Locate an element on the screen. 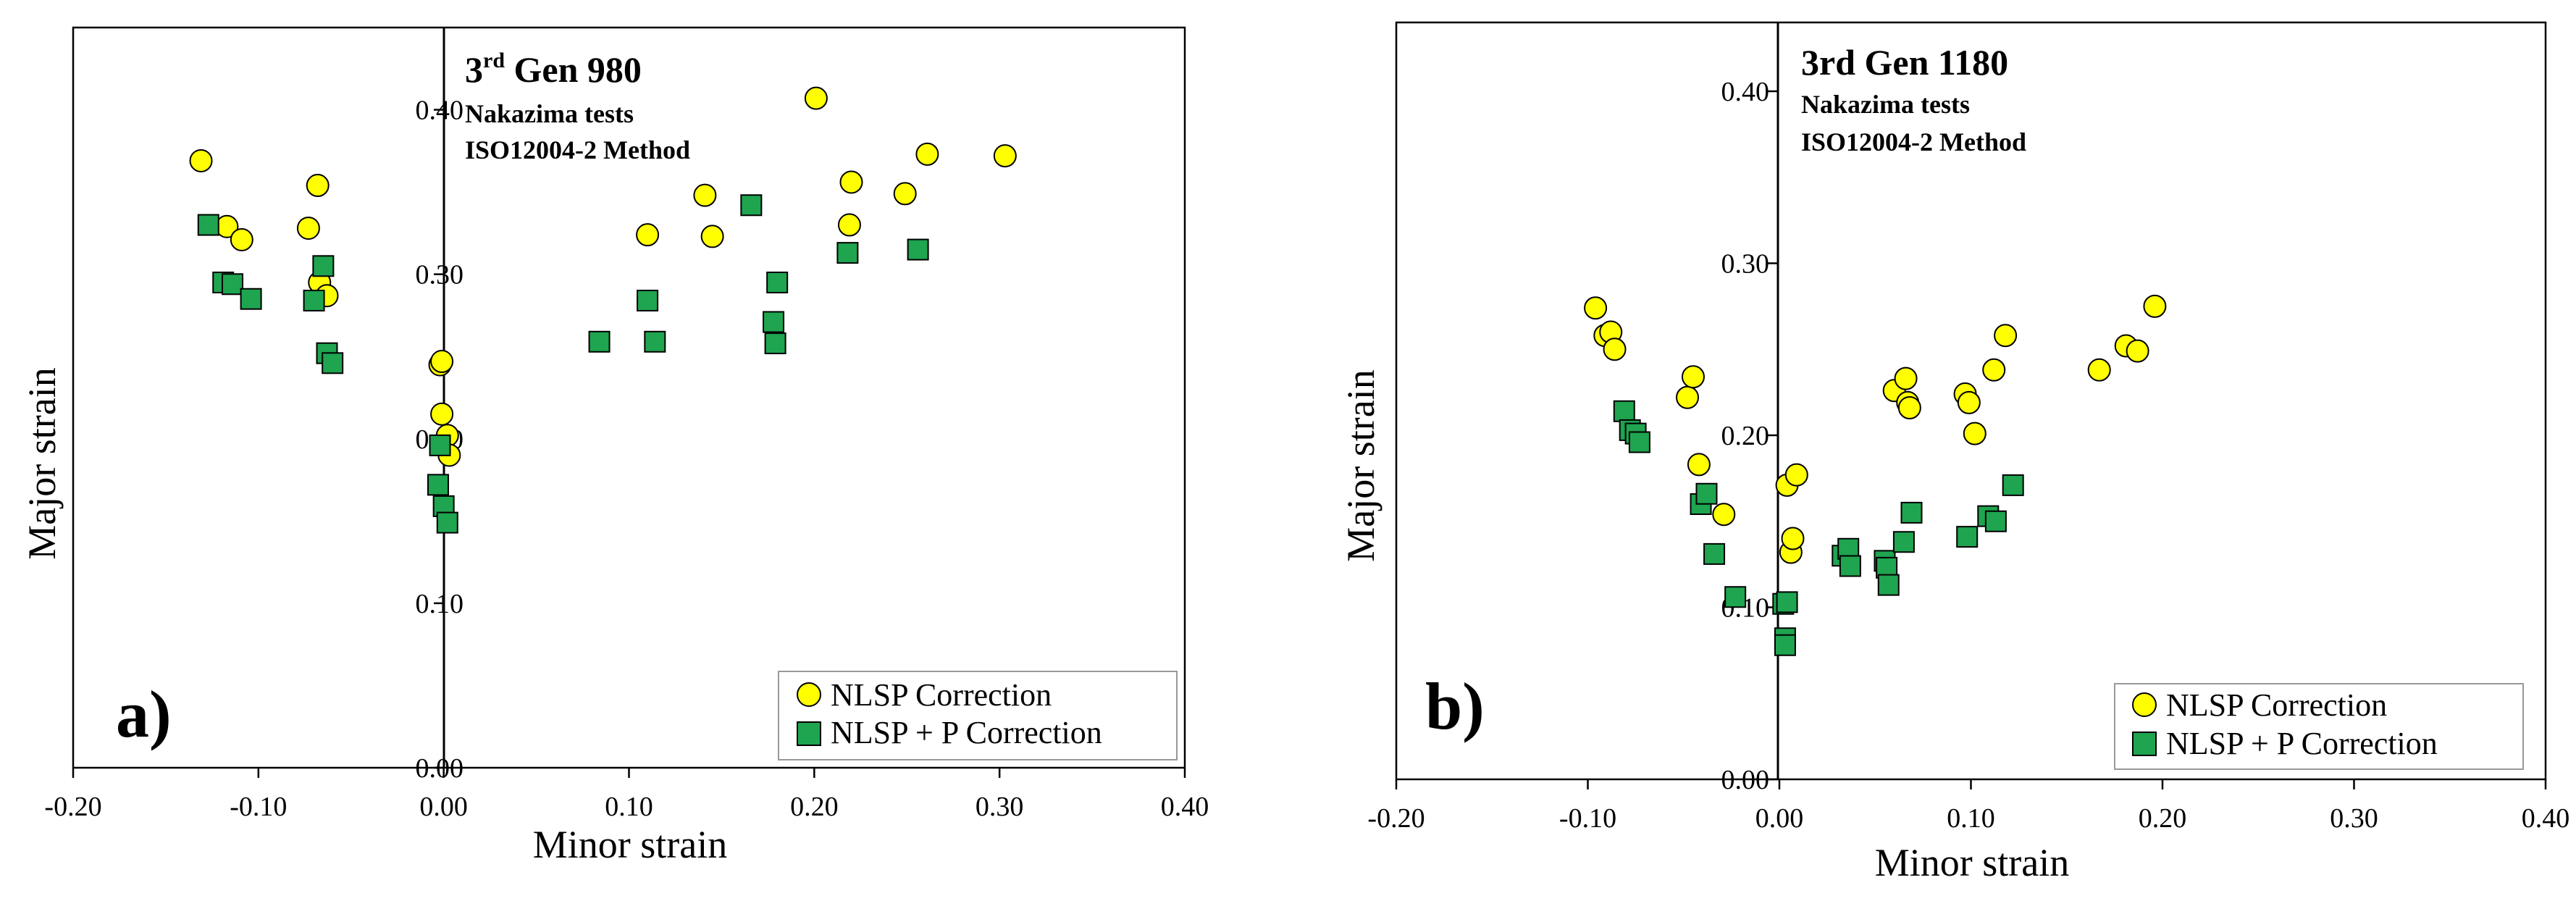 The height and width of the screenshot is (901, 2576). legend-label-nlsp-p-b: NLSP + P Correction is located at coordinates (2302, 743).